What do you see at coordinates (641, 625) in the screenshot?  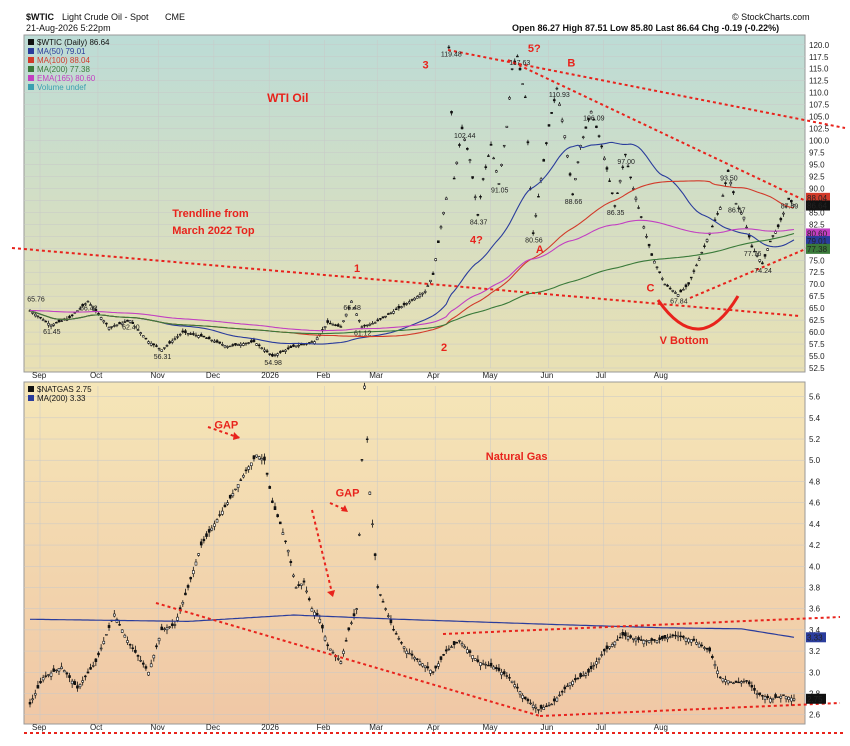 I see `gas-trendline-channel-top` at bounding box center [641, 625].